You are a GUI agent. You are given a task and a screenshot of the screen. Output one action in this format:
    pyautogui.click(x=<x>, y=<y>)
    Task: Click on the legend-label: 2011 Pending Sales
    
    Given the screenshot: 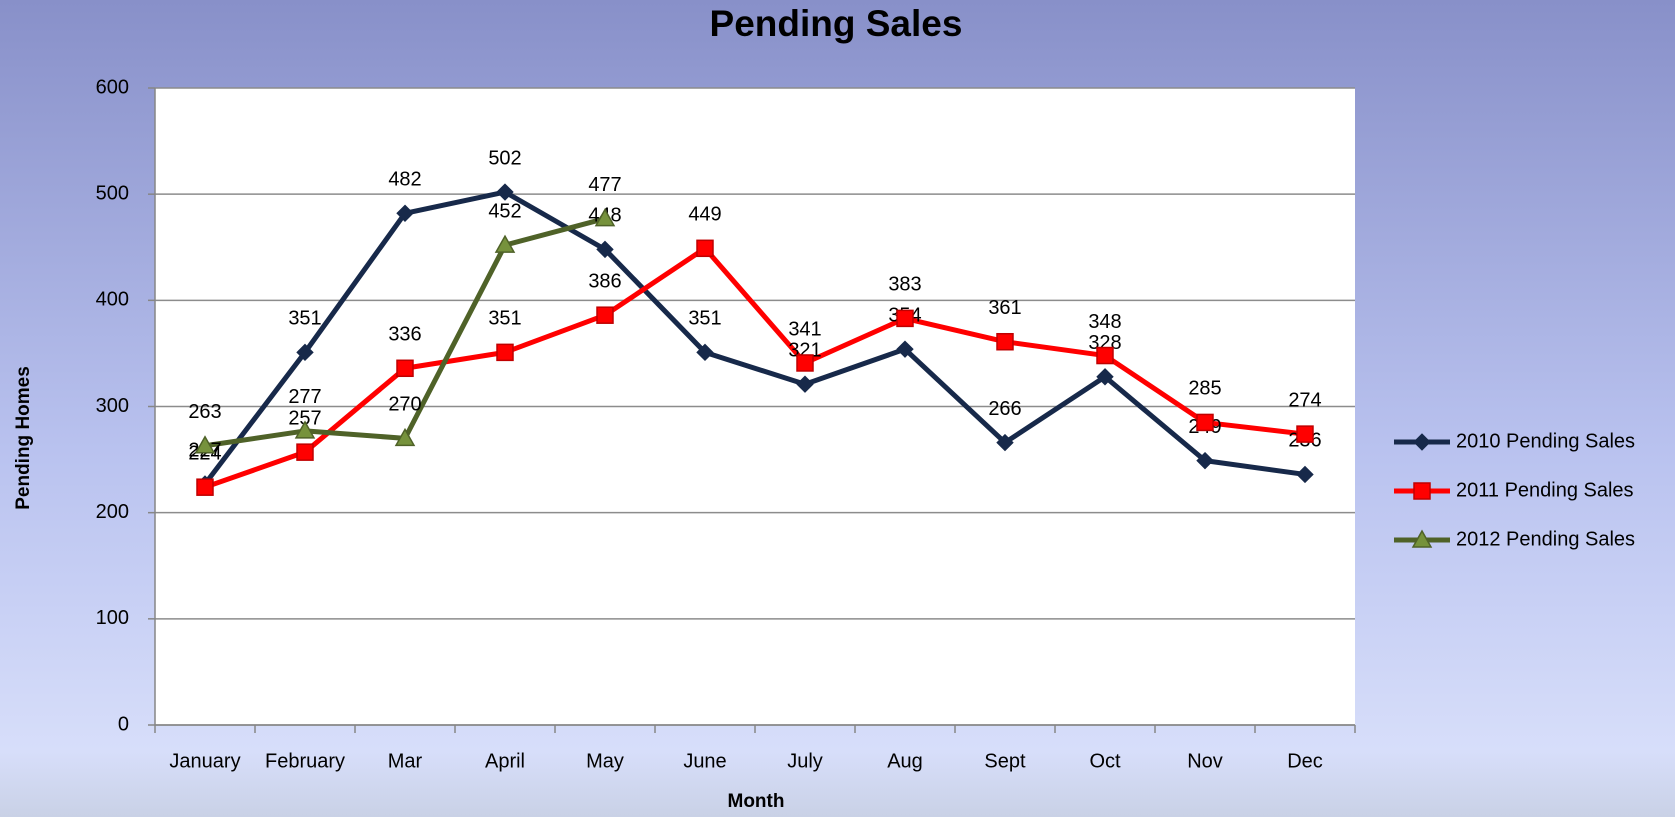 What is the action you would take?
    pyautogui.click(x=1545, y=490)
    